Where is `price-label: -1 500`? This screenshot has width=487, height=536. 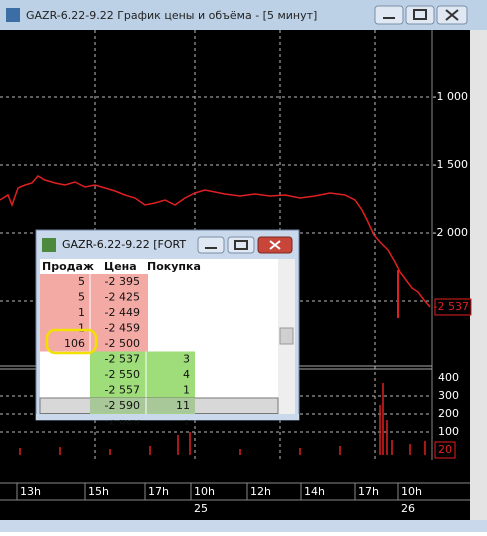 price-label: -1 500 is located at coordinates (450, 164).